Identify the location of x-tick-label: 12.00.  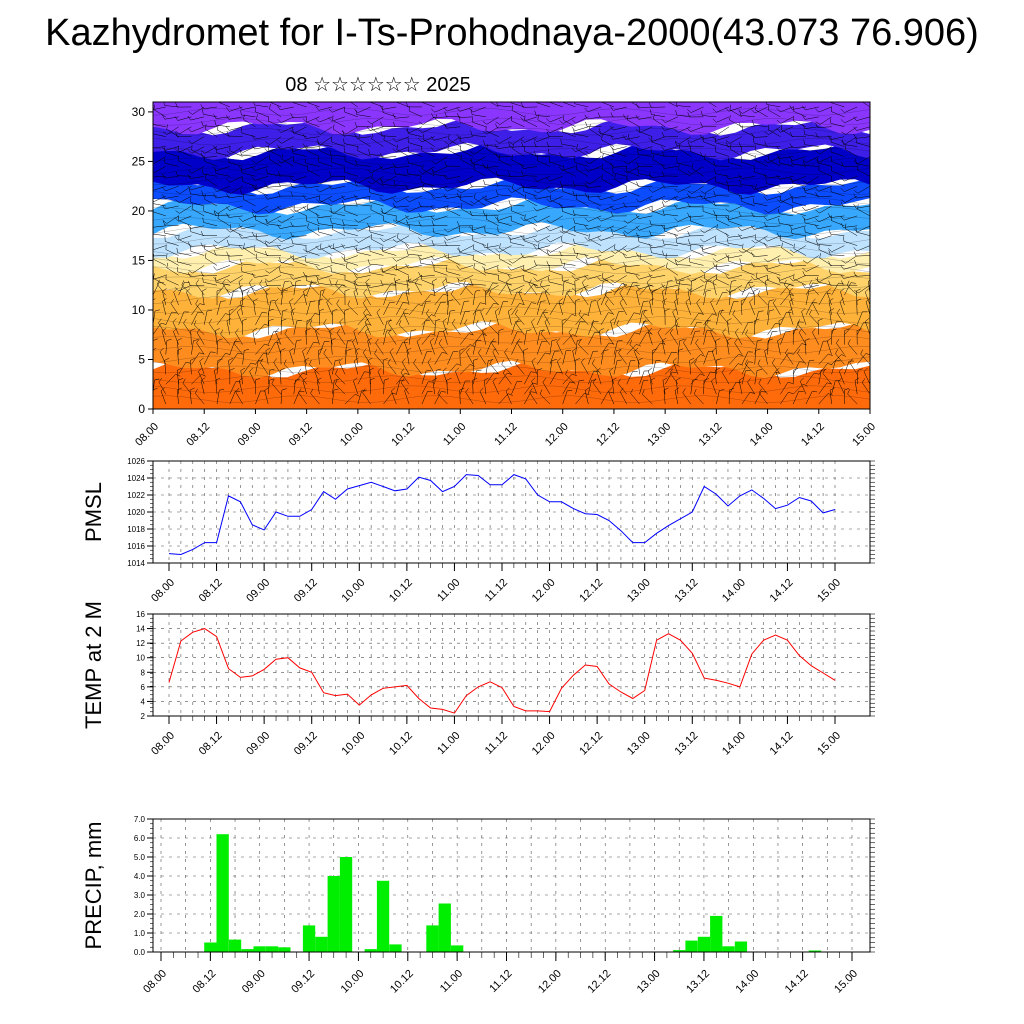
(544, 744).